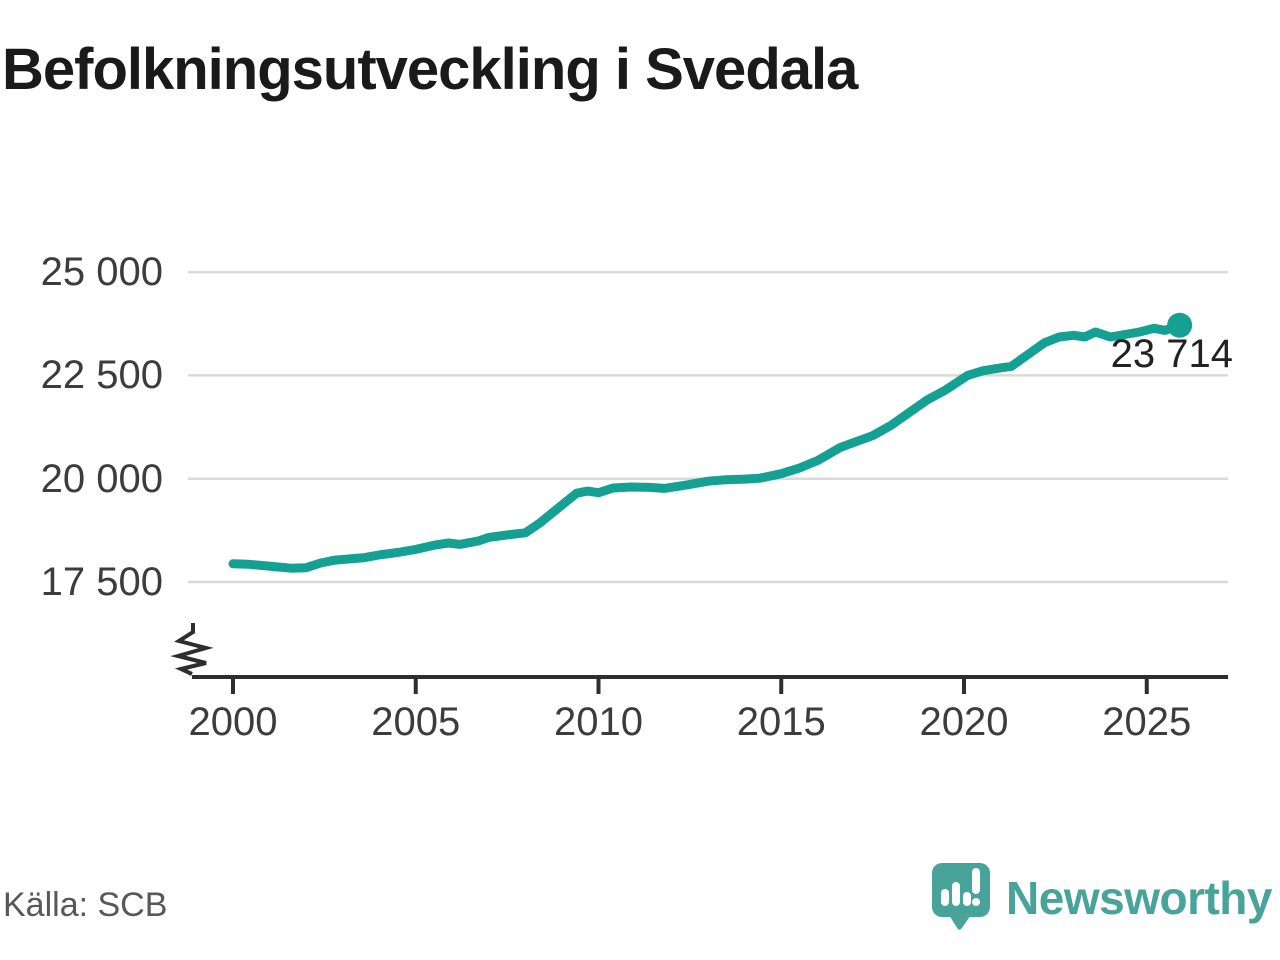 Image resolution: width=1280 pixels, height=960 pixels. What do you see at coordinates (961, 887) in the screenshot?
I see `bar-chart-glyph` at bounding box center [961, 887].